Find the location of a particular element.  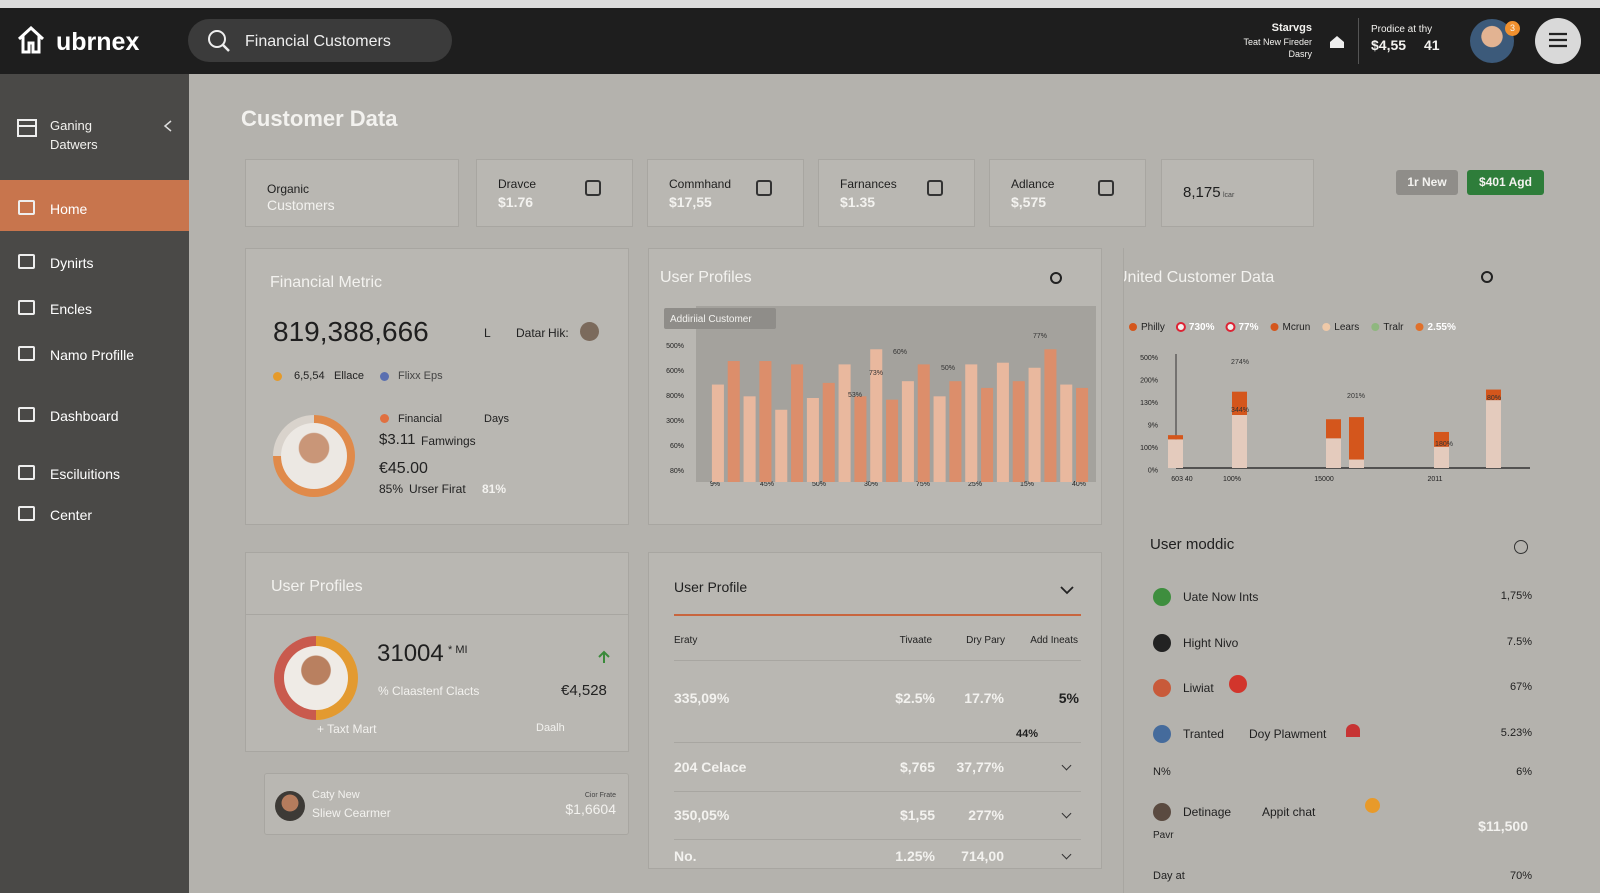

settings-icon is located at coordinates (1487, 277).